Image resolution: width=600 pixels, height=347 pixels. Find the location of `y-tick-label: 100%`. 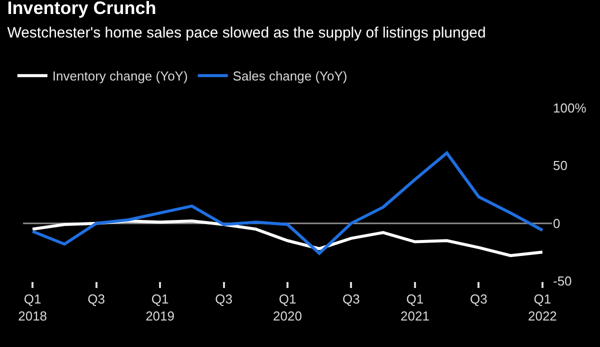

y-tick-label: 100% is located at coordinates (570, 108).